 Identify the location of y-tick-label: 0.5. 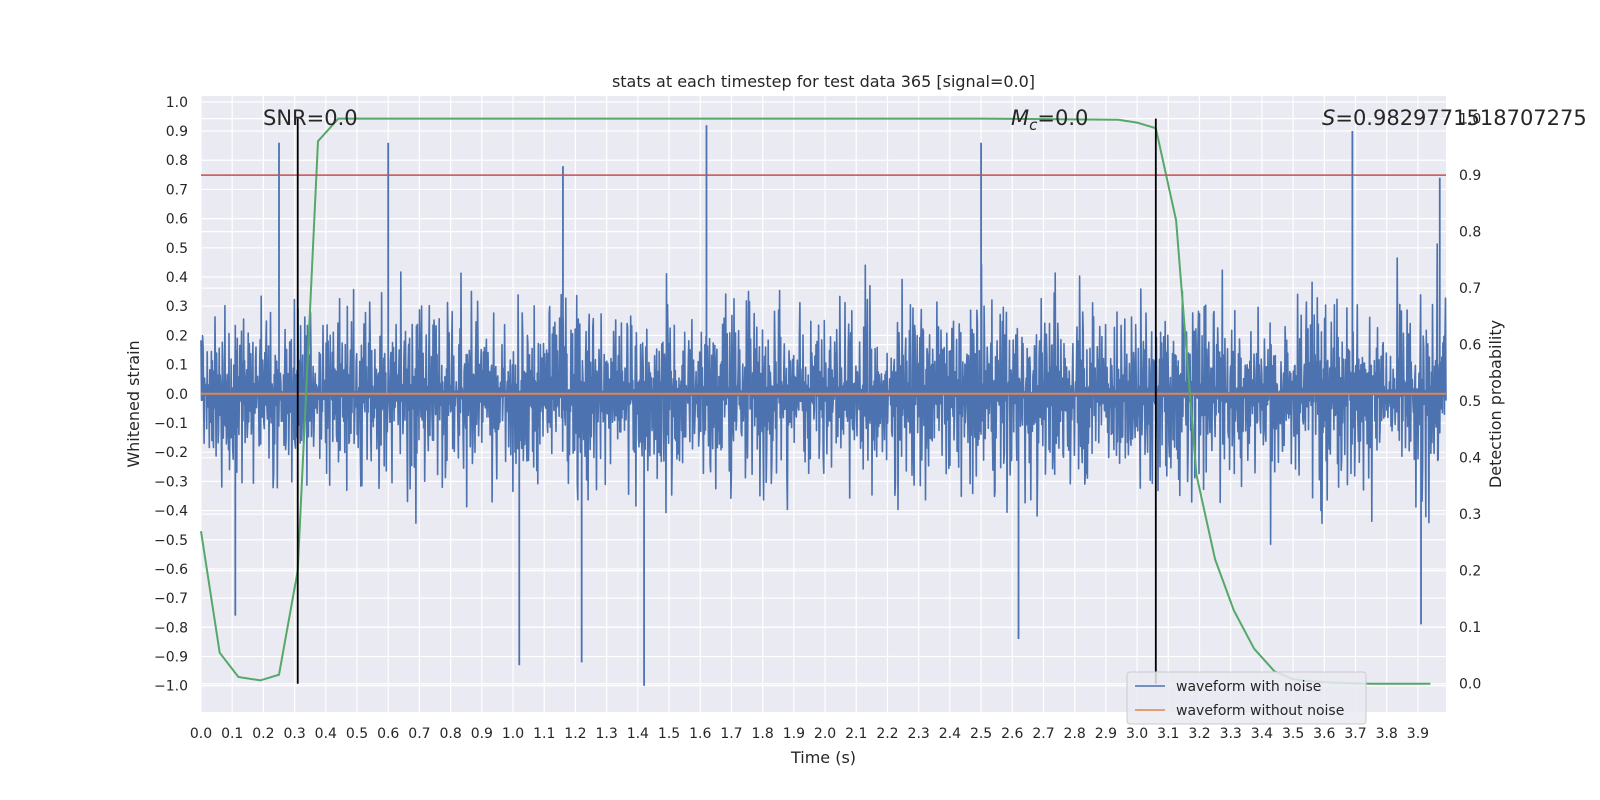
(177, 249).